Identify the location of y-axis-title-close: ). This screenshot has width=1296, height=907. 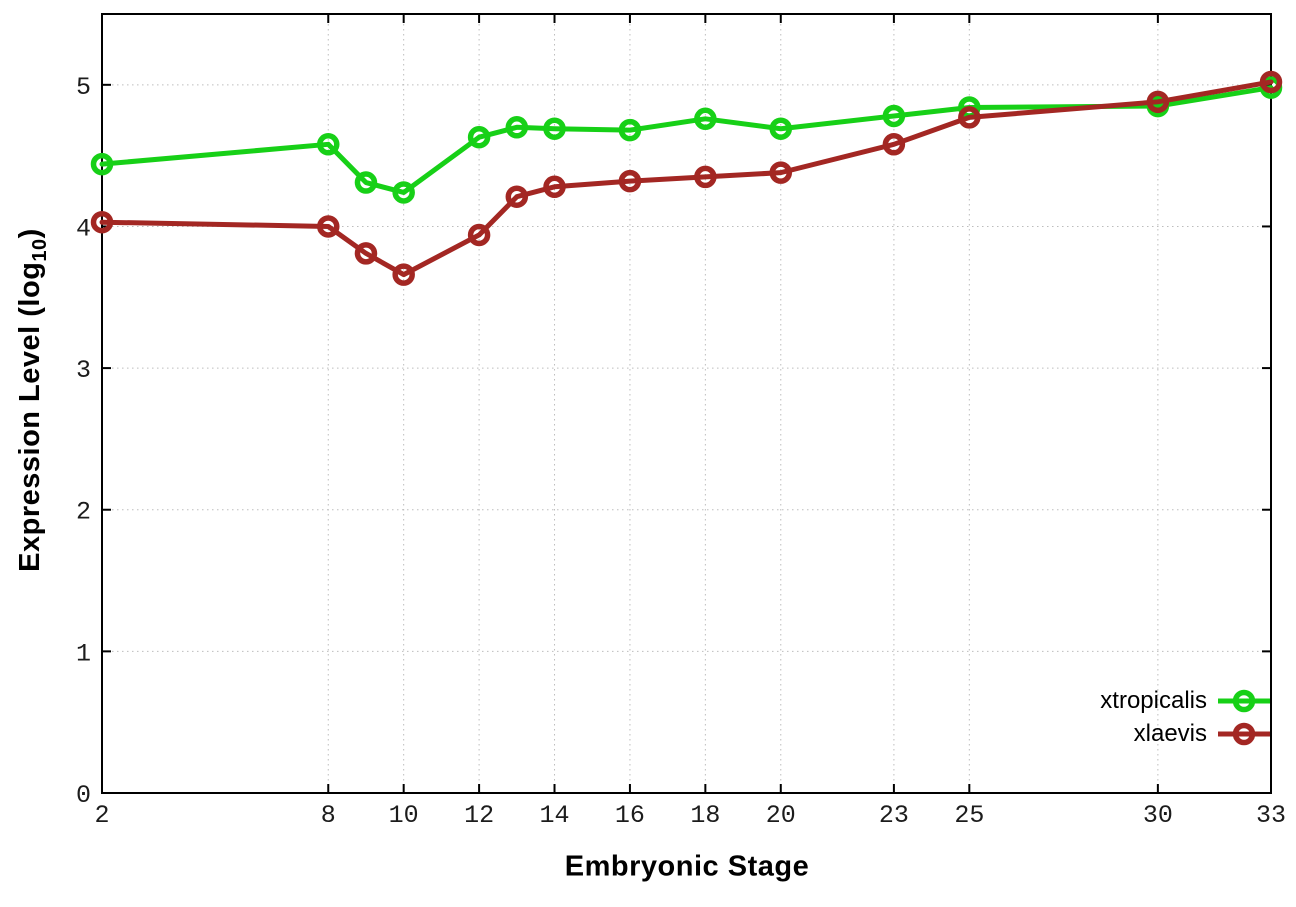
(30, 233).